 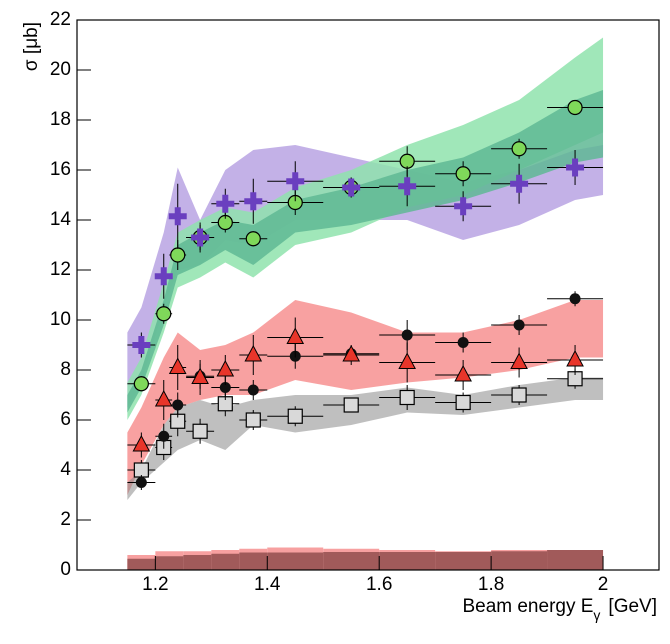 I want to click on y-tick-label: 2, so click(x=65, y=519).